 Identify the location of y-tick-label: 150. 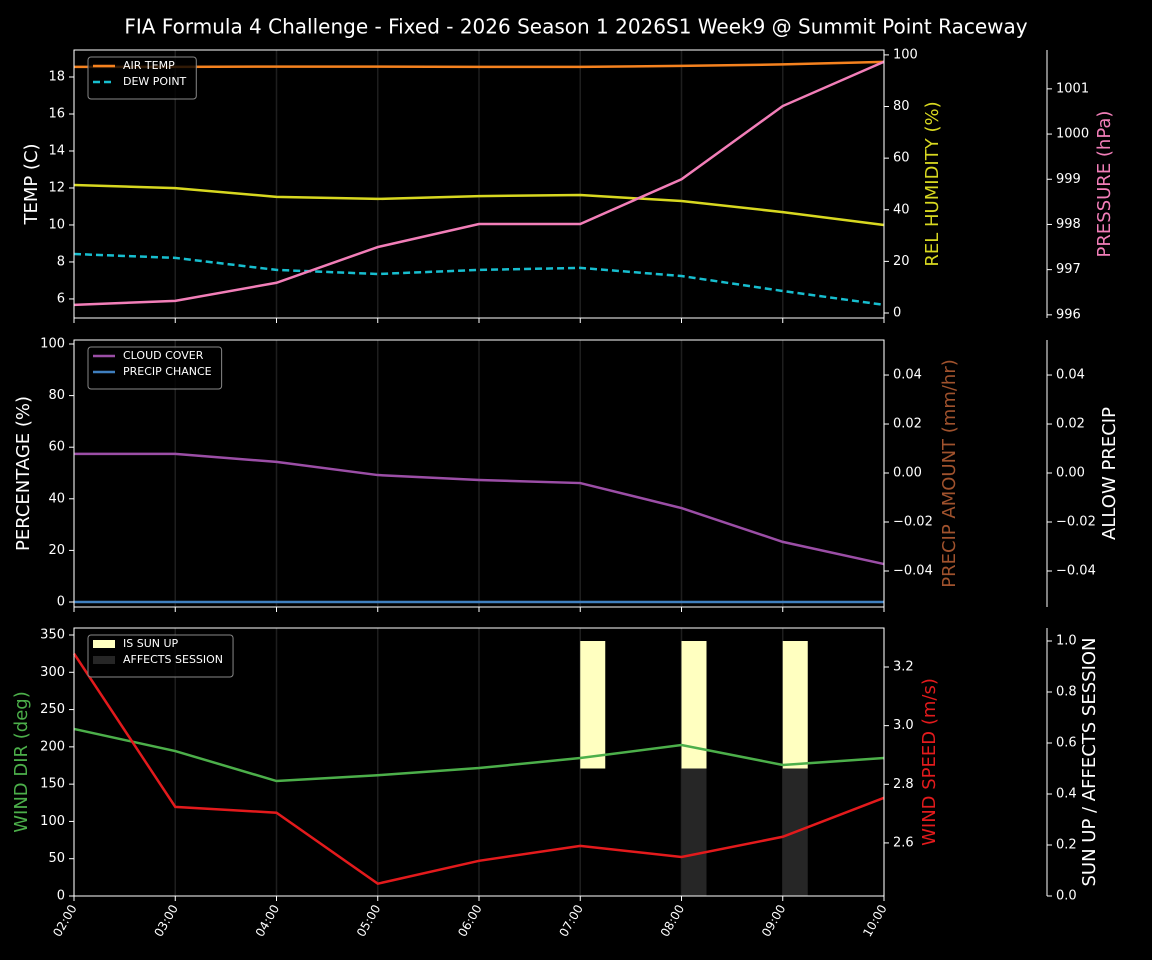
(52, 784).